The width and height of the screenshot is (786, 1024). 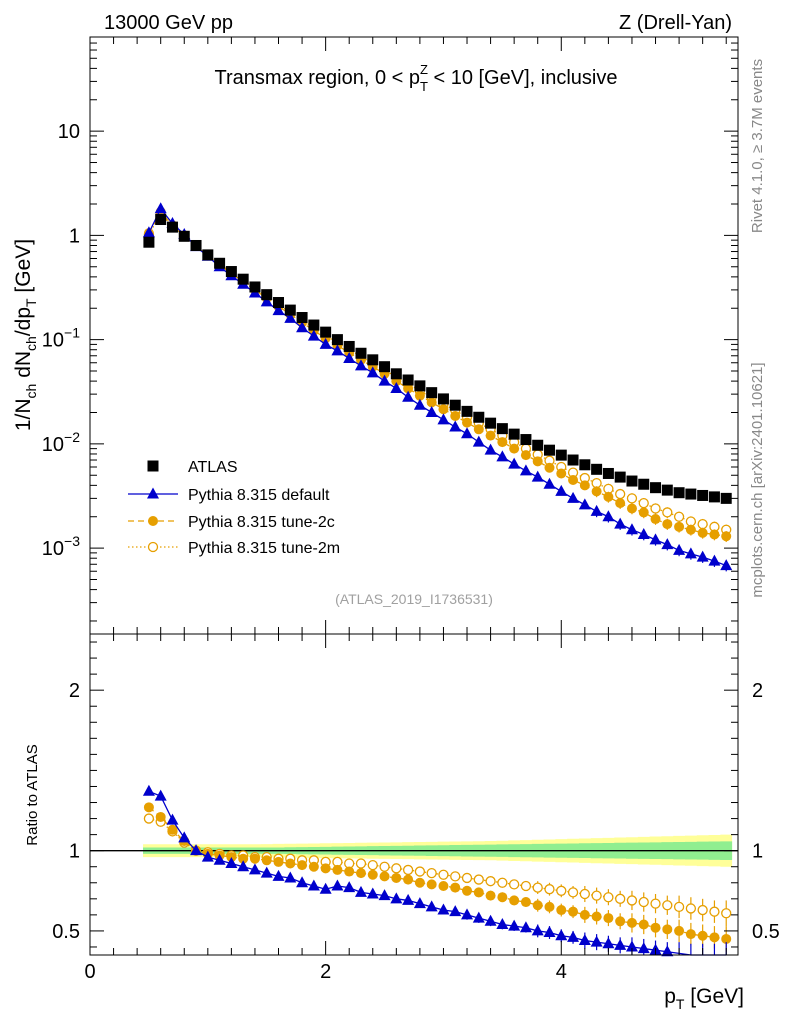 What do you see at coordinates (61, 442) in the screenshot?
I see `y-tick-label: 10−2` at bounding box center [61, 442].